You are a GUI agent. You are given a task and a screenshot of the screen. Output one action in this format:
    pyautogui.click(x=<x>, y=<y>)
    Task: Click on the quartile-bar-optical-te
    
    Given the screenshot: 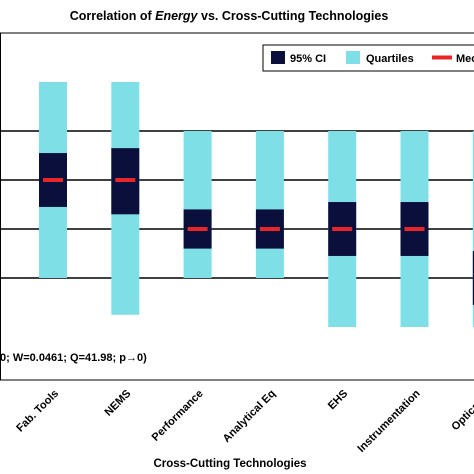 What is the action you would take?
    pyautogui.click(x=473, y=229)
    